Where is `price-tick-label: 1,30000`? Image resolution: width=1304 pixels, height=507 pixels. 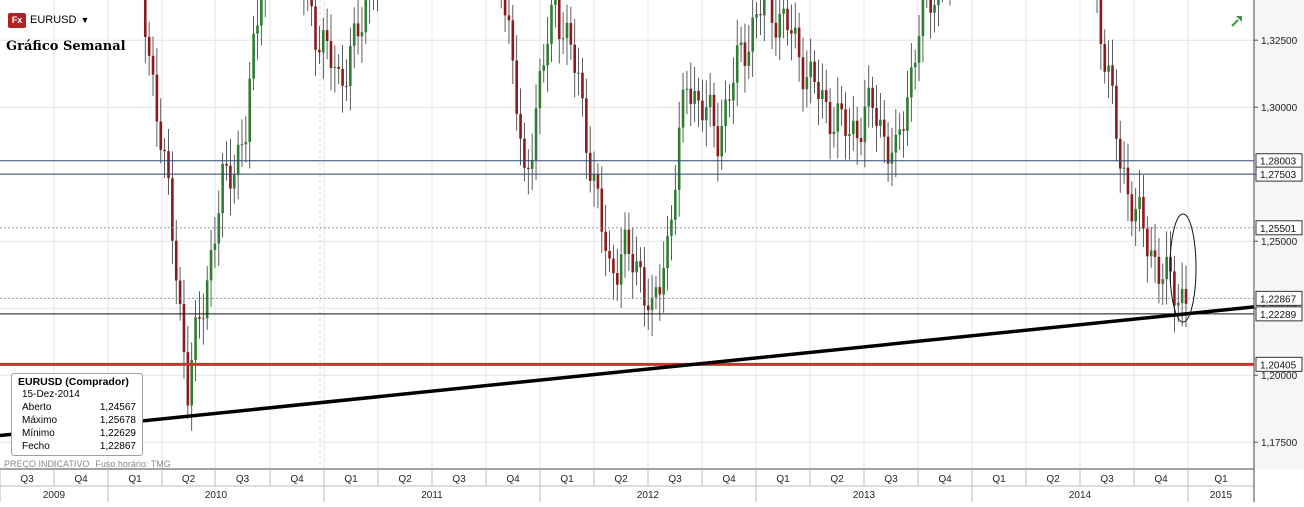
price-tick-label: 1,30000 is located at coordinates (1279, 108).